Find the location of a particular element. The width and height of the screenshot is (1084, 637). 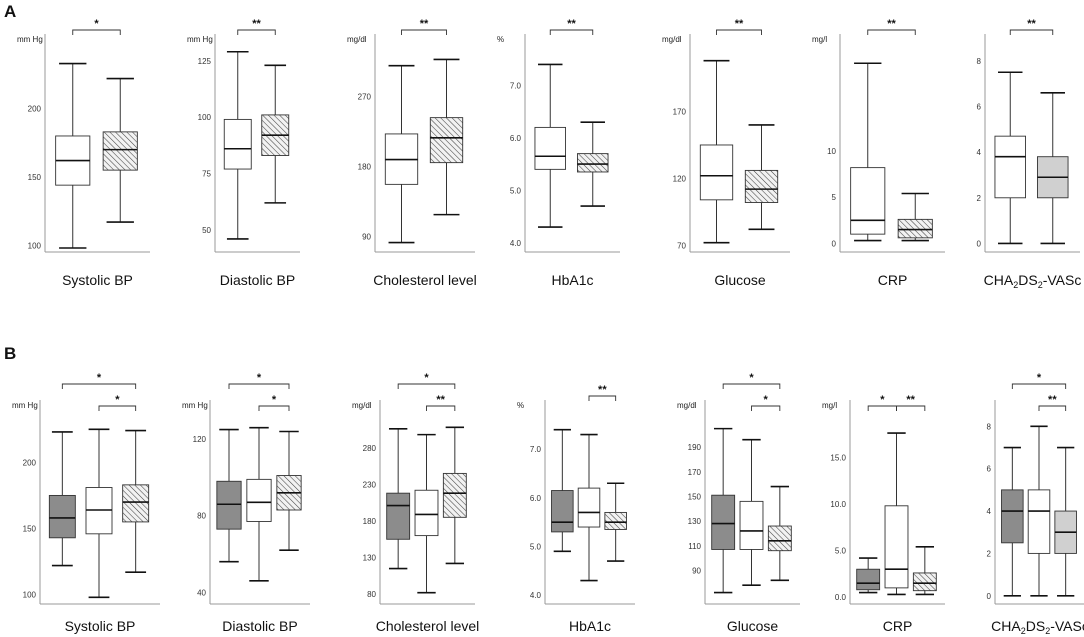

plot-b-systolic-bp: mm Hg 100 150 200 * * Systolic BP is located at coordinates (86, 503).